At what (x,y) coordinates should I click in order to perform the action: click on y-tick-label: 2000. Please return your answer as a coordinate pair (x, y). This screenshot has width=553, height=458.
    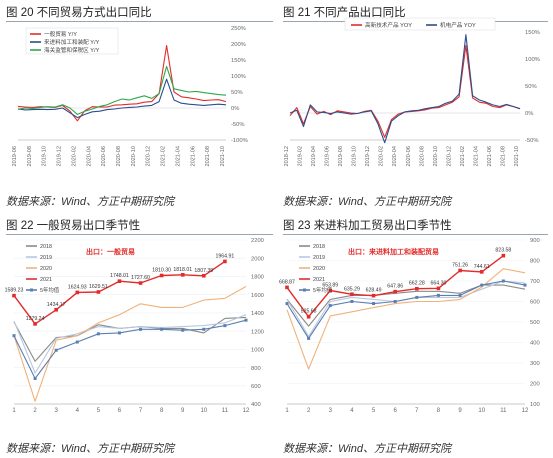
    Looking at the image, I should click on (257, 259).